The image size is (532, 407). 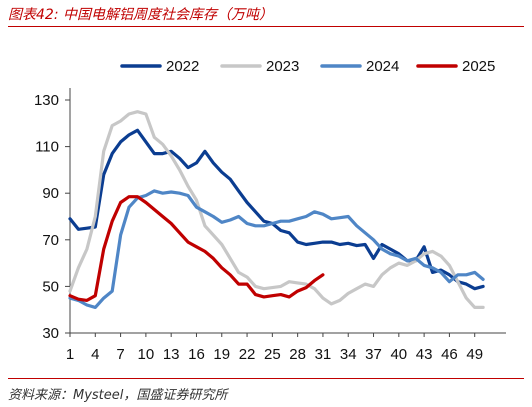 What do you see at coordinates (47, 147) in the screenshot?
I see `y-tick-label: 110` at bounding box center [47, 147].